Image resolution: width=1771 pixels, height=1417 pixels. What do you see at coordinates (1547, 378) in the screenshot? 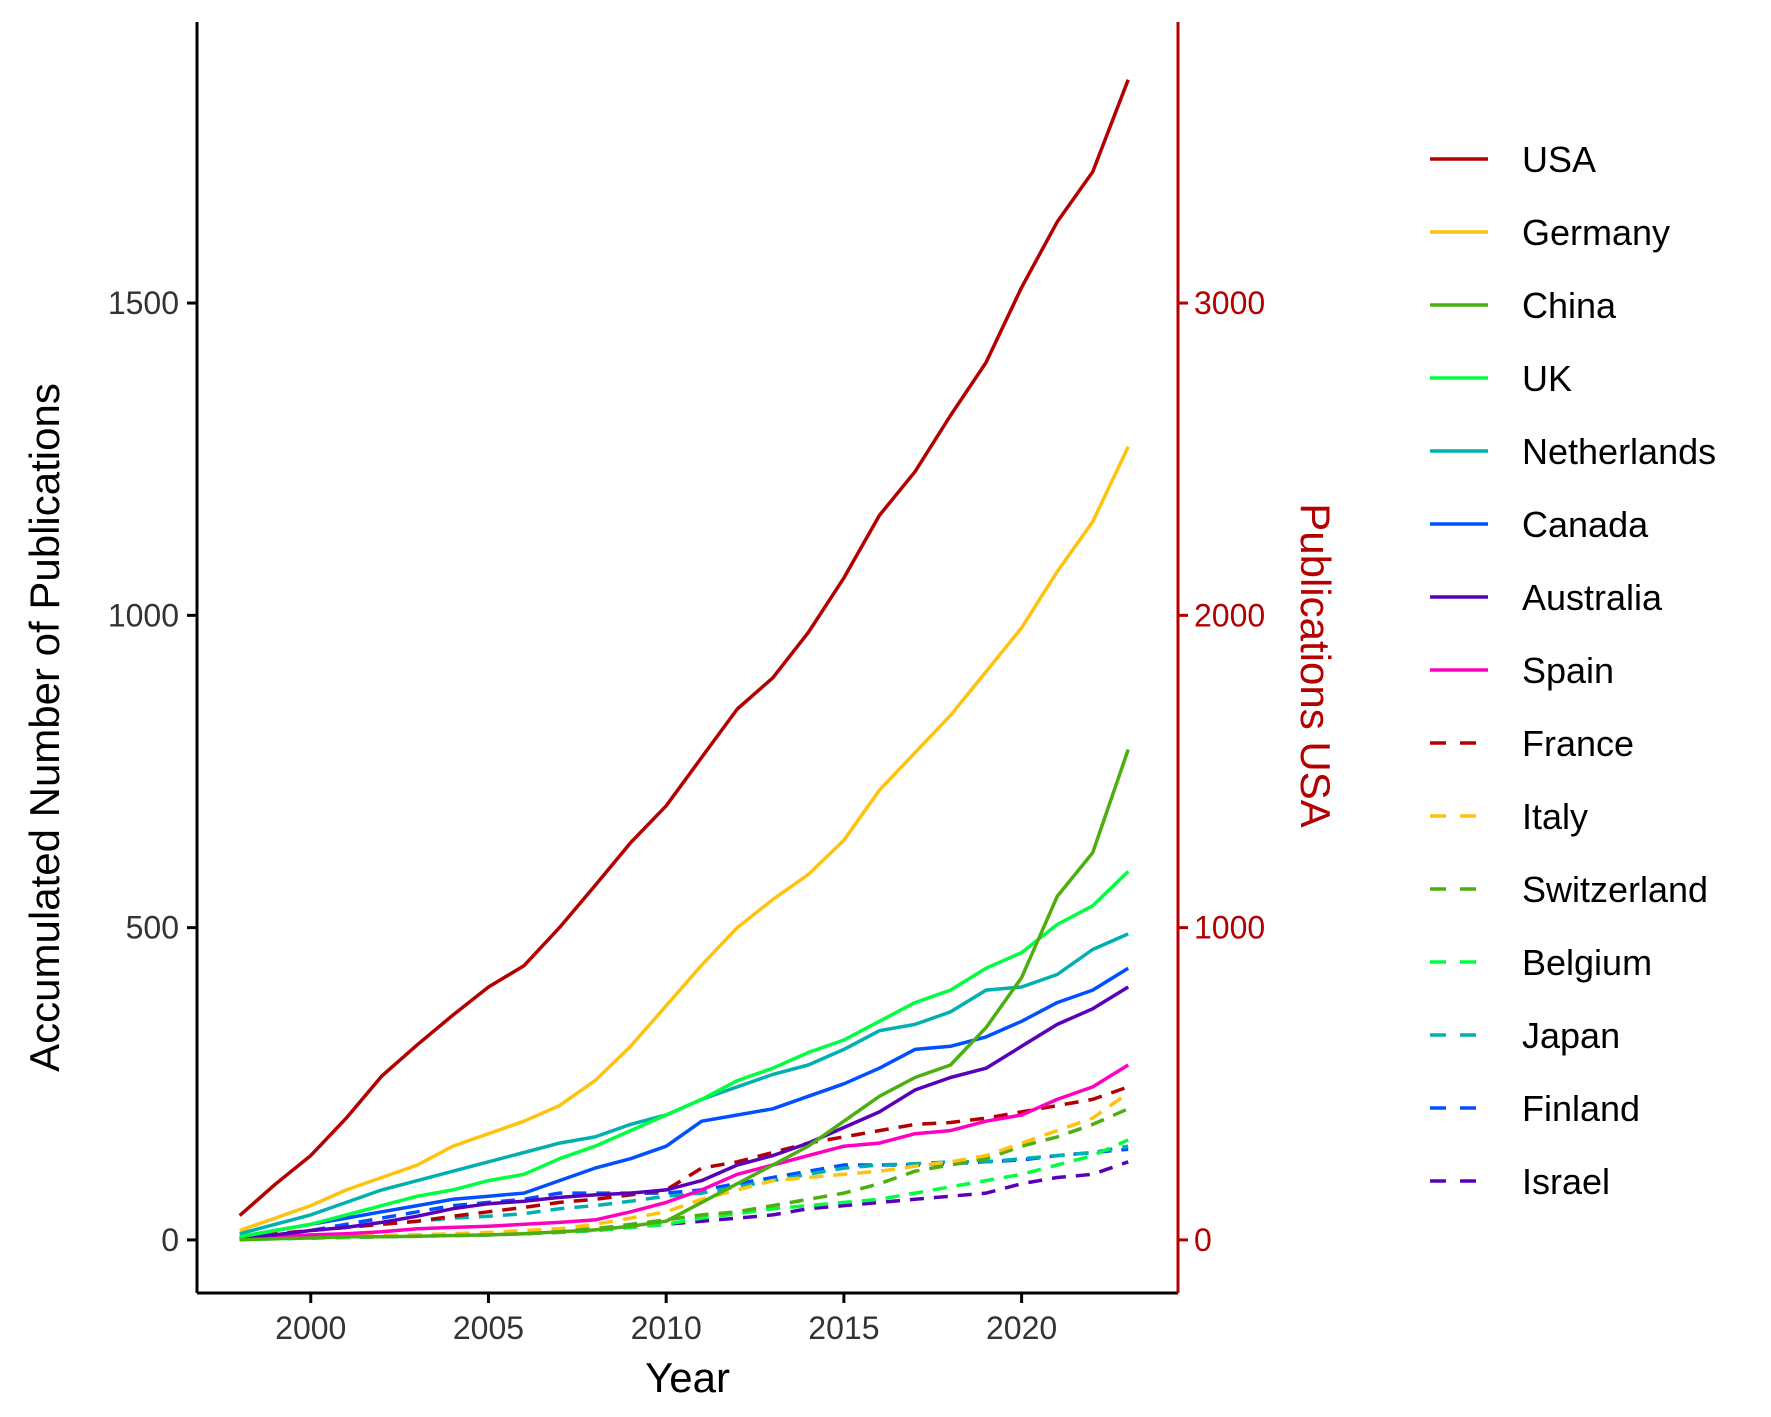
I see `legend-label: UK` at bounding box center [1547, 378].